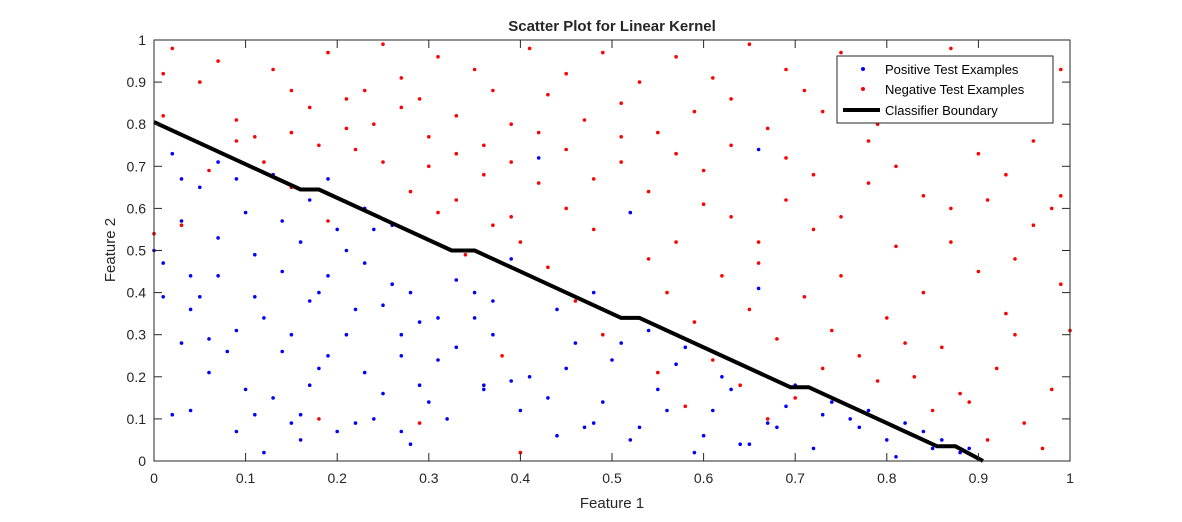 Image resolution: width=1182 pixels, height=522 pixels. Describe the element at coordinates (612, 26) in the screenshot. I see `chart-title: Scatter Plot for Linear Kernel` at that location.